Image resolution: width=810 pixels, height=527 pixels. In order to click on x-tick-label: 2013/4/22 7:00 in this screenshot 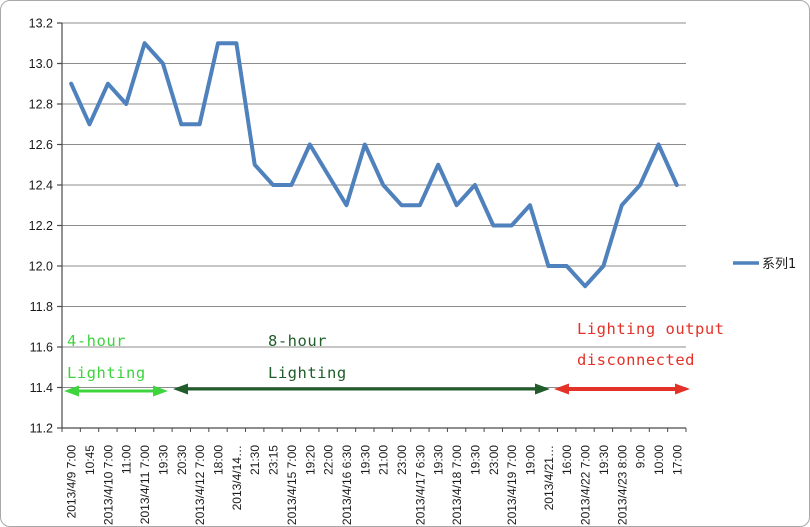, I will do `click(586, 485)`.